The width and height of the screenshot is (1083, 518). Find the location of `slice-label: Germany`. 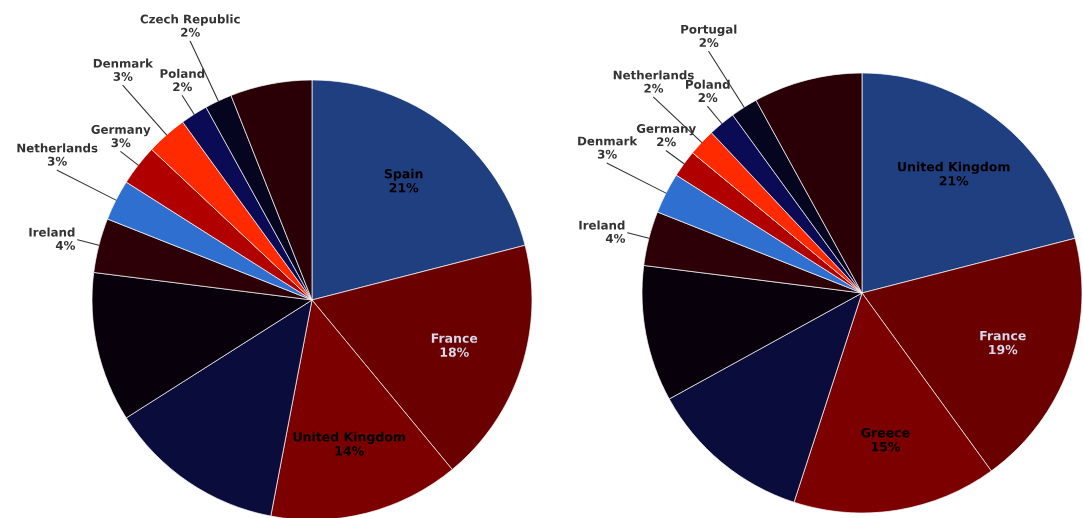

slice-label: Germany is located at coordinates (121, 130).